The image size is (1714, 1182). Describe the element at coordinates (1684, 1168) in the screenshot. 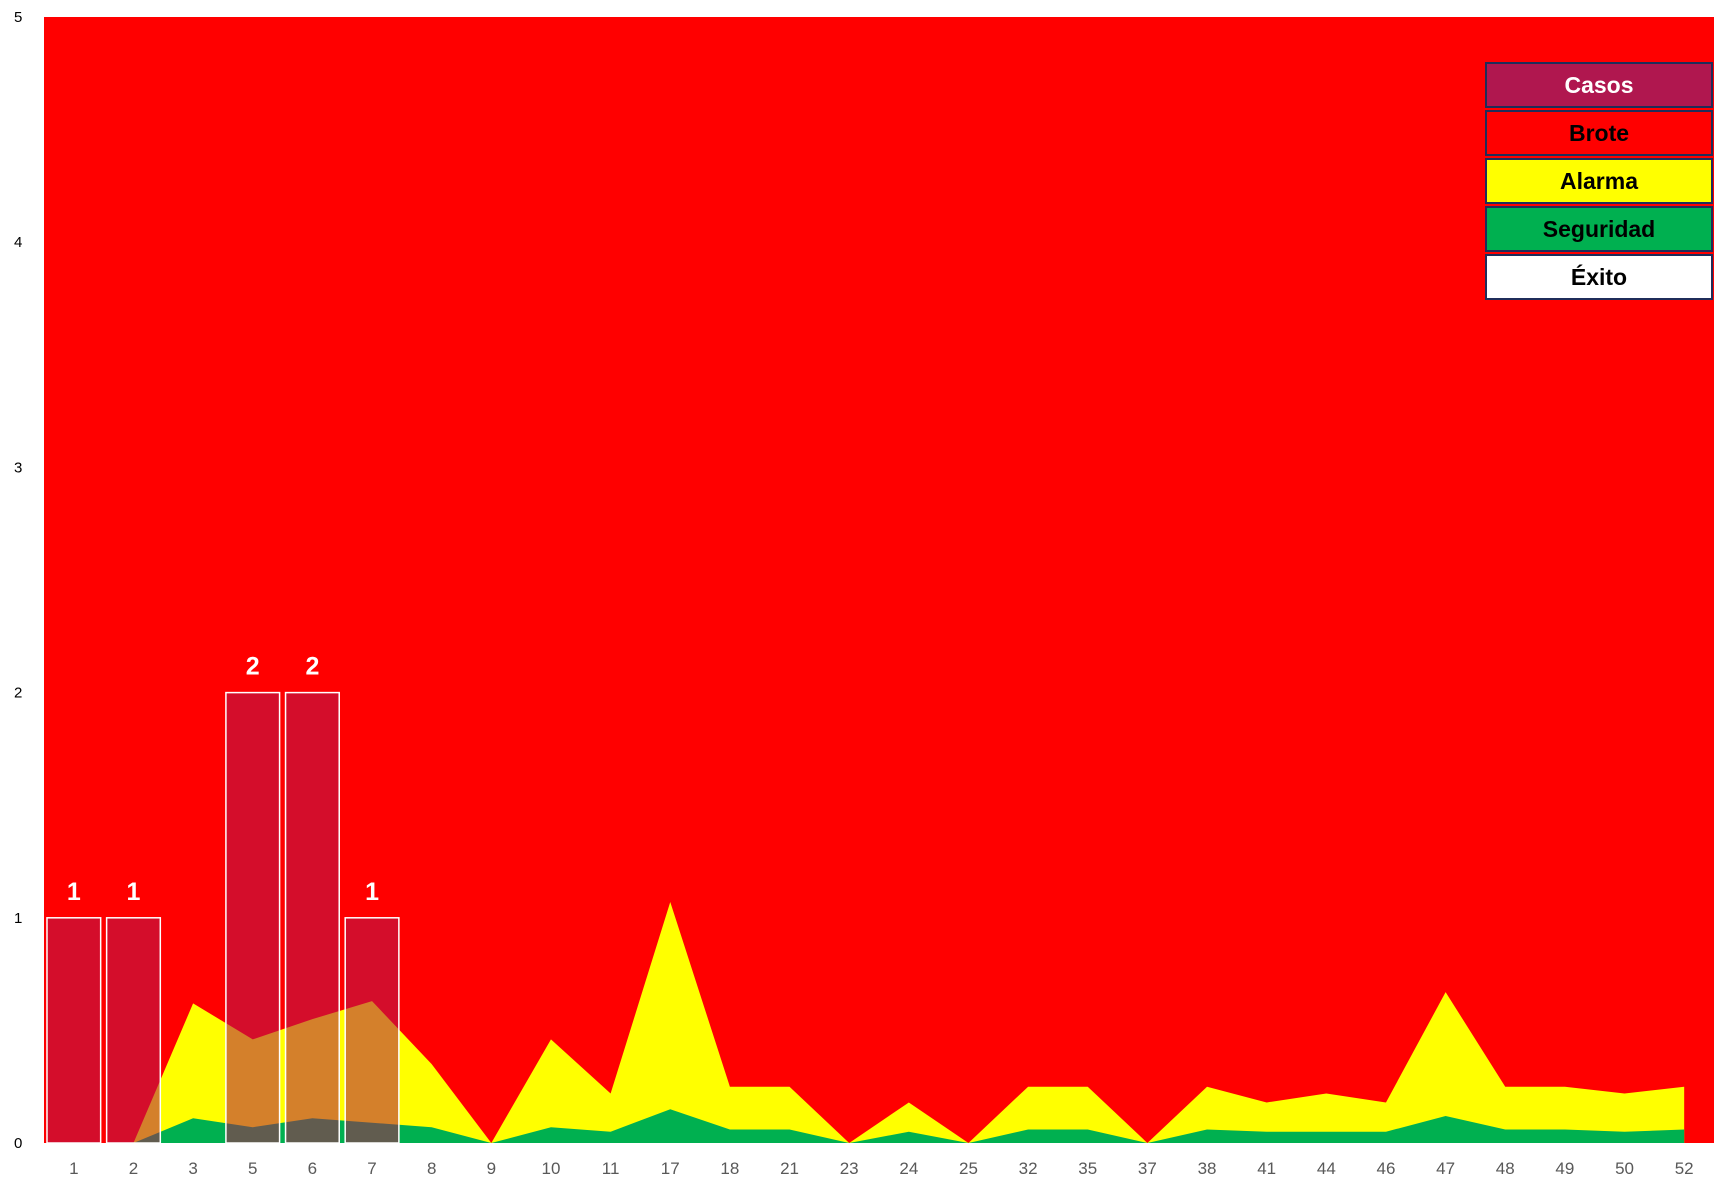

I see `x-tick-52: 52` at that location.